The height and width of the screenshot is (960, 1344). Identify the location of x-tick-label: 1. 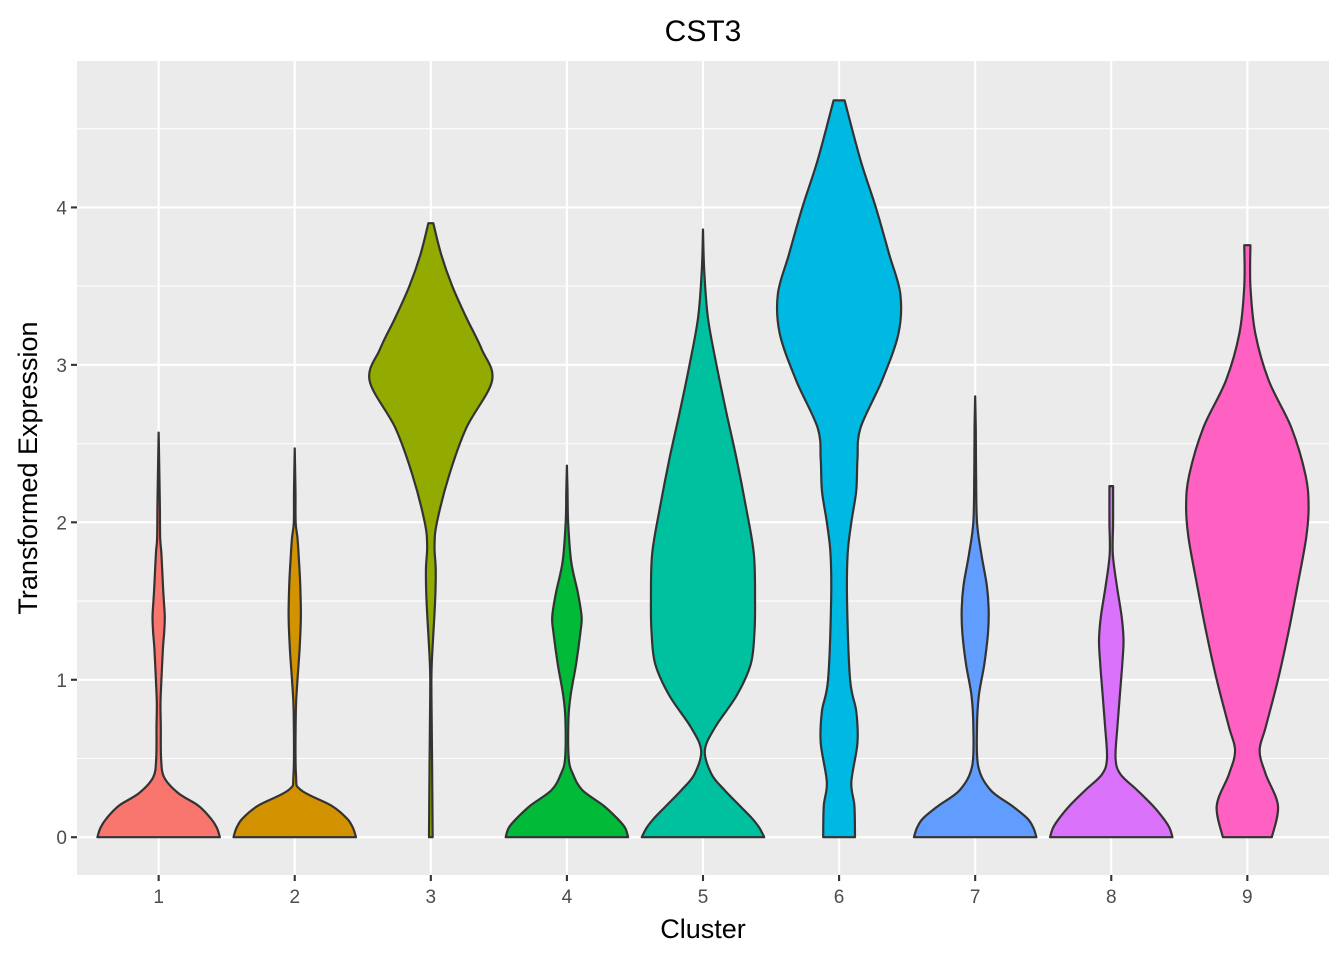
(158, 897).